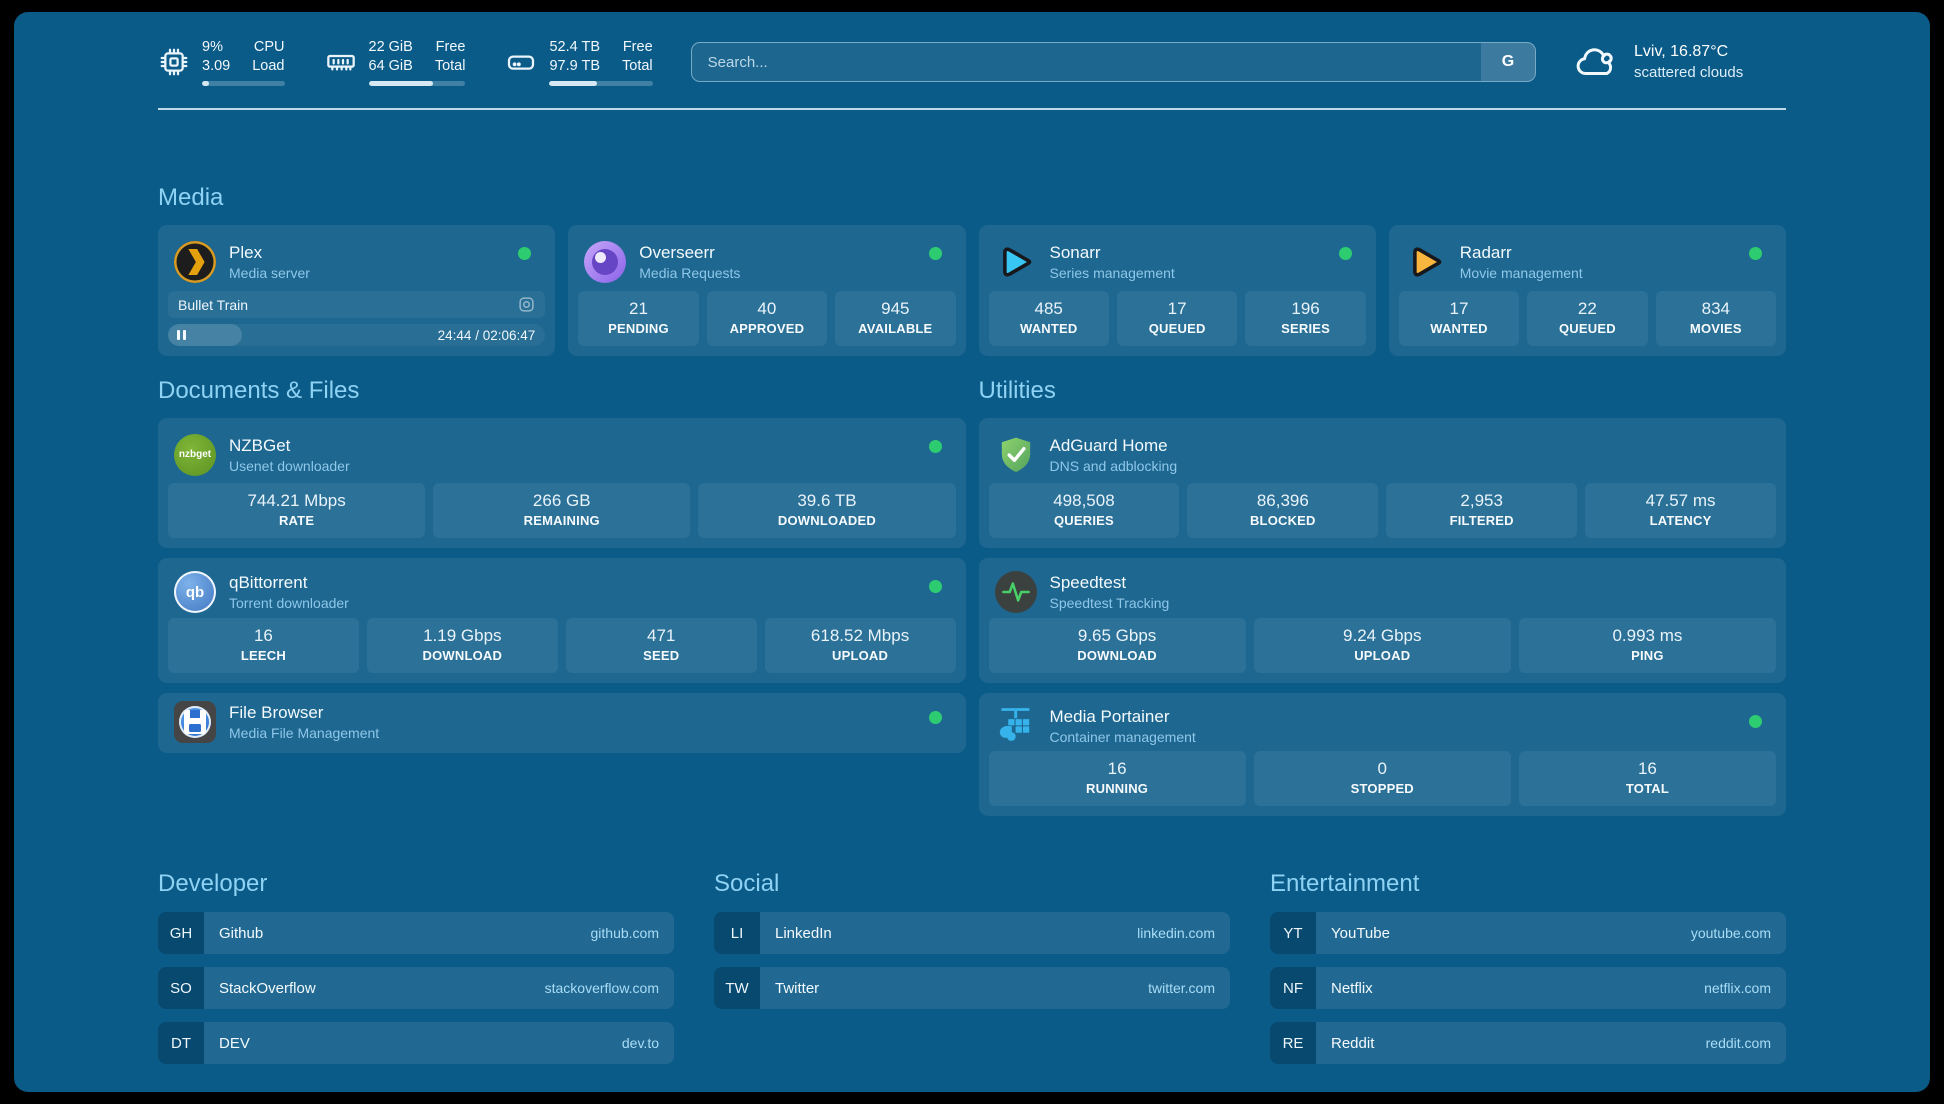 The image size is (1944, 1104). Describe the element at coordinates (690, 273) in the screenshot. I see `service-subtitle: Media Requests` at that location.